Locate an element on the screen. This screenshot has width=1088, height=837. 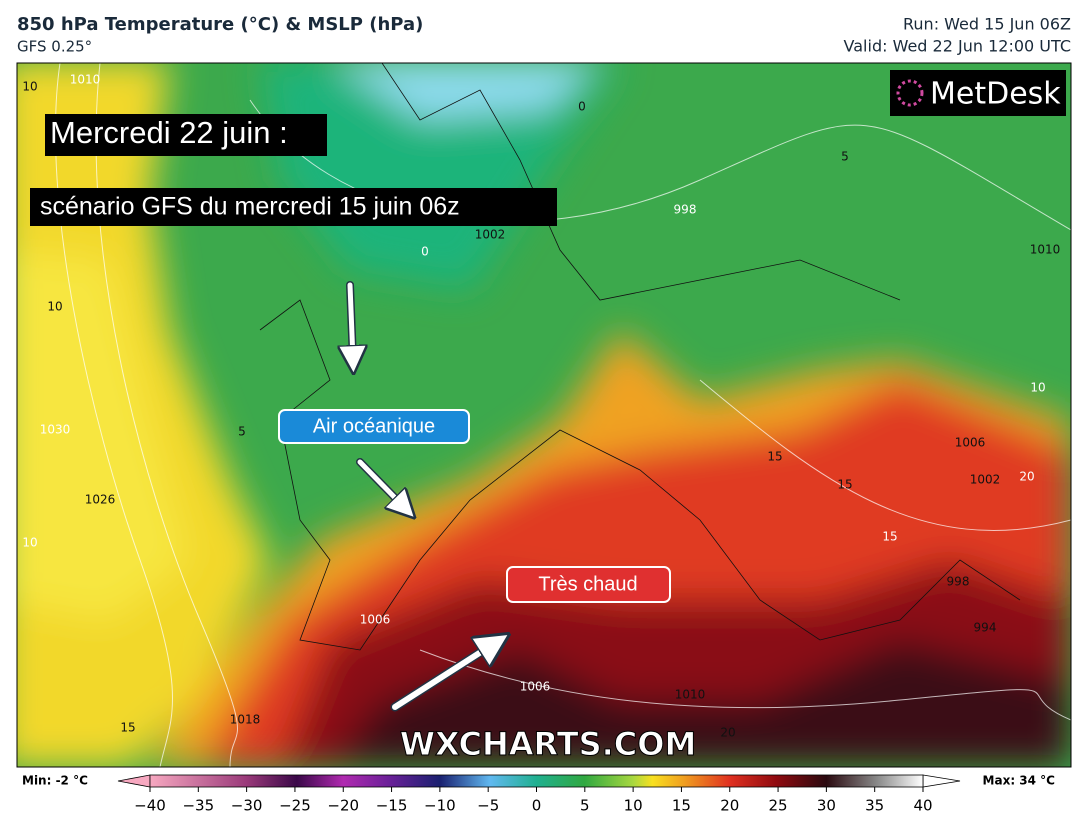
model: GFS 0.25° is located at coordinates (54, 47).